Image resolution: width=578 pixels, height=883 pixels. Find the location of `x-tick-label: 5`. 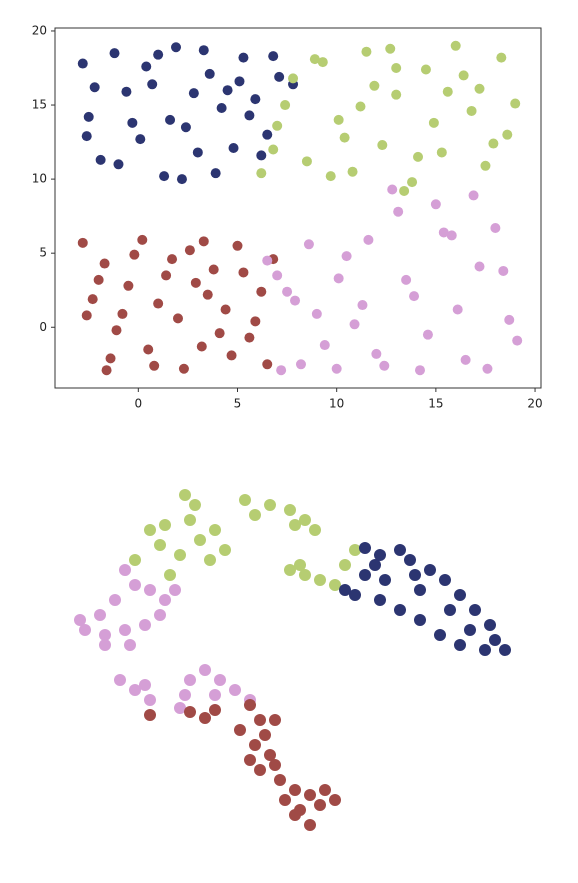

x-tick-label: 5 is located at coordinates (238, 404).